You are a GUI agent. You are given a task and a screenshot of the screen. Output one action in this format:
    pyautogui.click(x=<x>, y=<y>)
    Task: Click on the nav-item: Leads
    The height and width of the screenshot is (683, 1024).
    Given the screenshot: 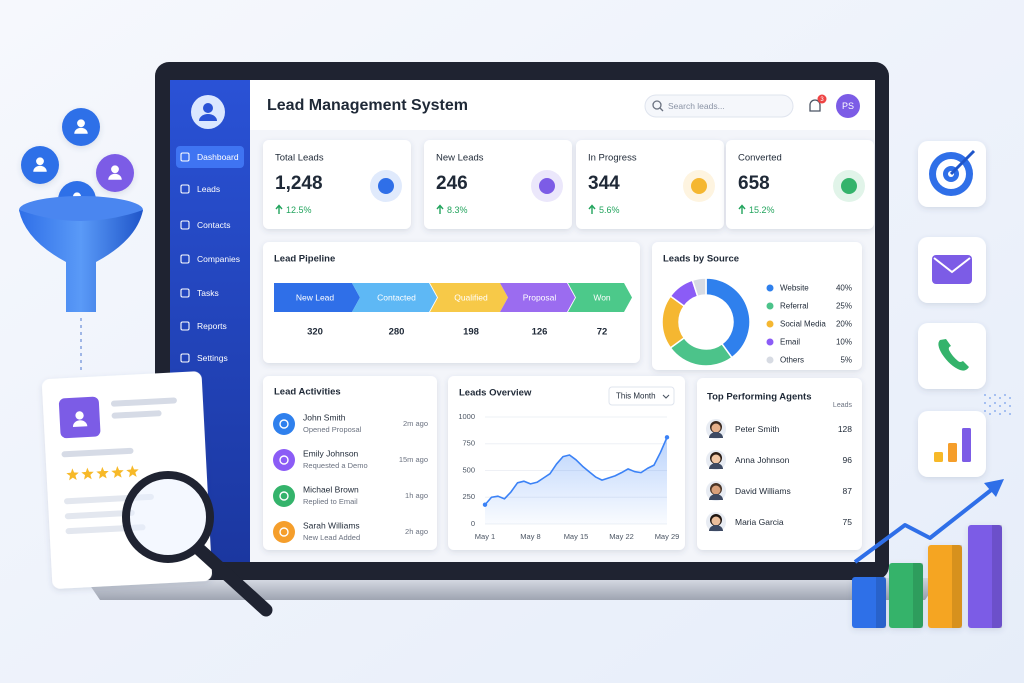 What is the action you would take?
    pyautogui.click(x=208, y=189)
    